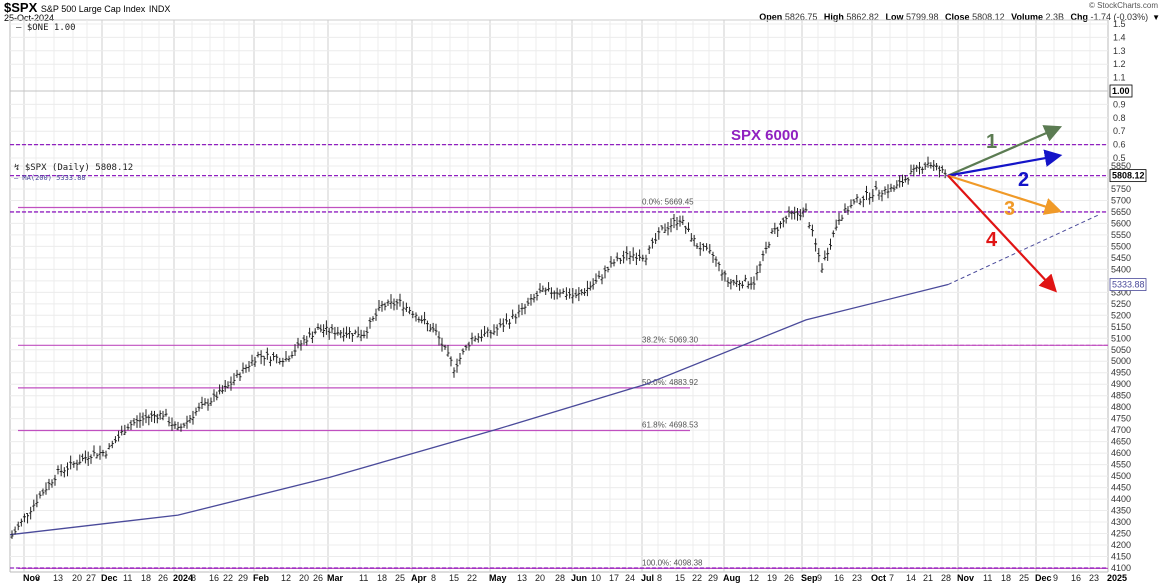  What do you see at coordinates (243, 578) in the screenshot?
I see `x-tick-label: 29` at bounding box center [243, 578].